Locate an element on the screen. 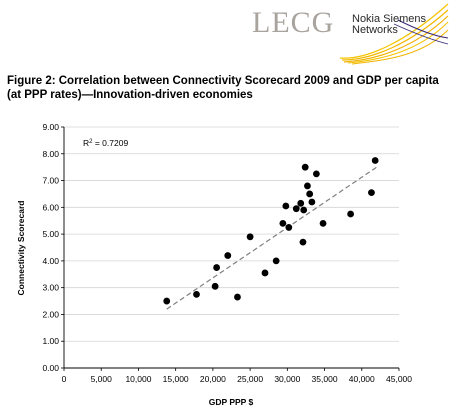  nsn-logo-text: Nokia Siemens Networks is located at coordinates (389, 25).